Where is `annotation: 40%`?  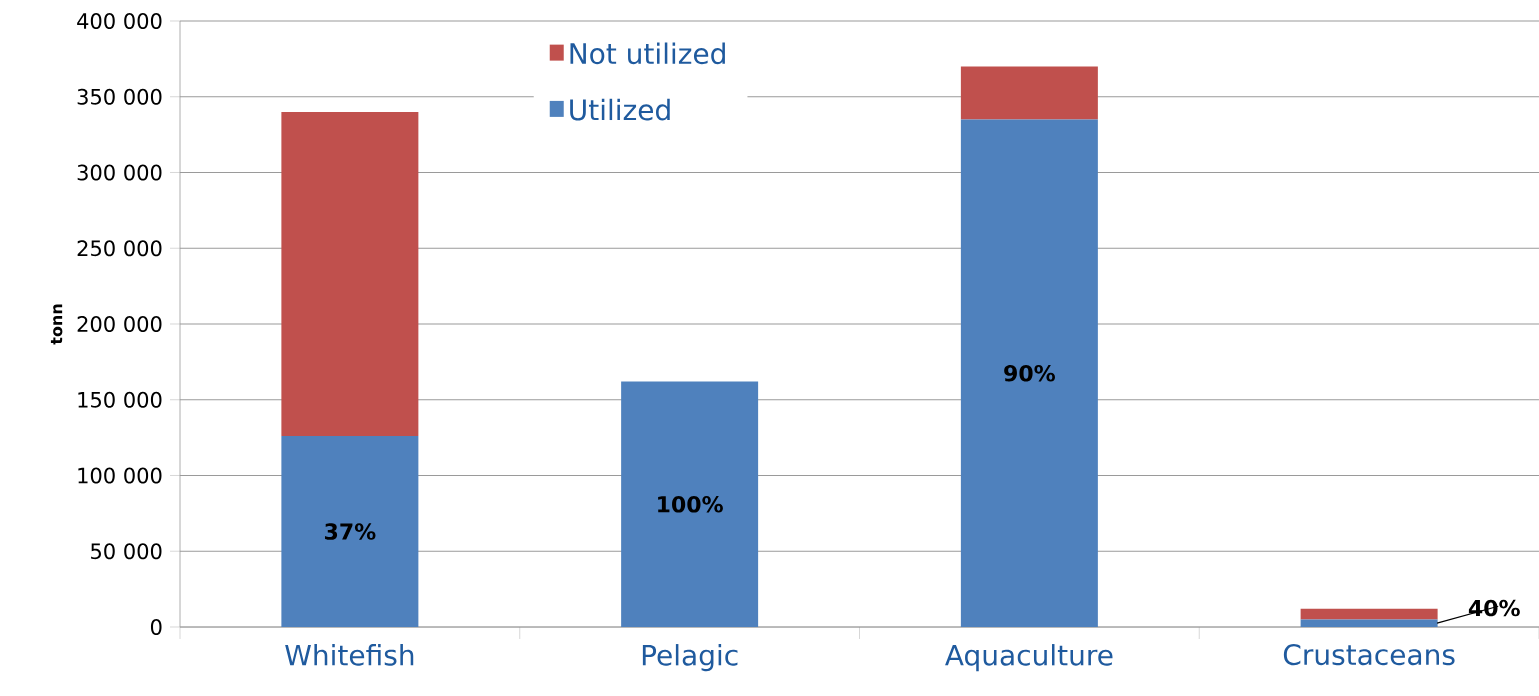 annotation: 40% is located at coordinates (1494, 608).